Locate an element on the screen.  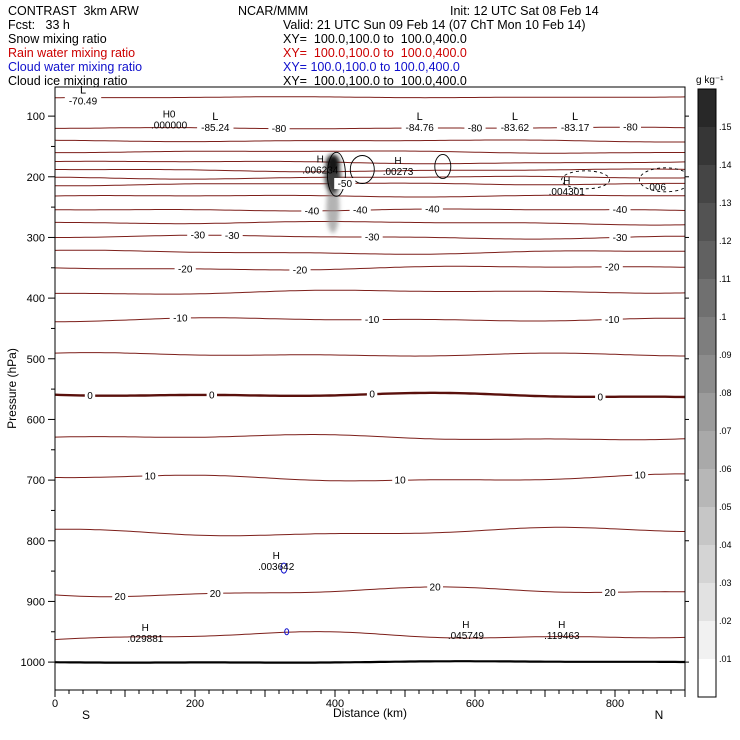
y-axis-title: Pressure (hPa) is located at coordinates (12, 388).